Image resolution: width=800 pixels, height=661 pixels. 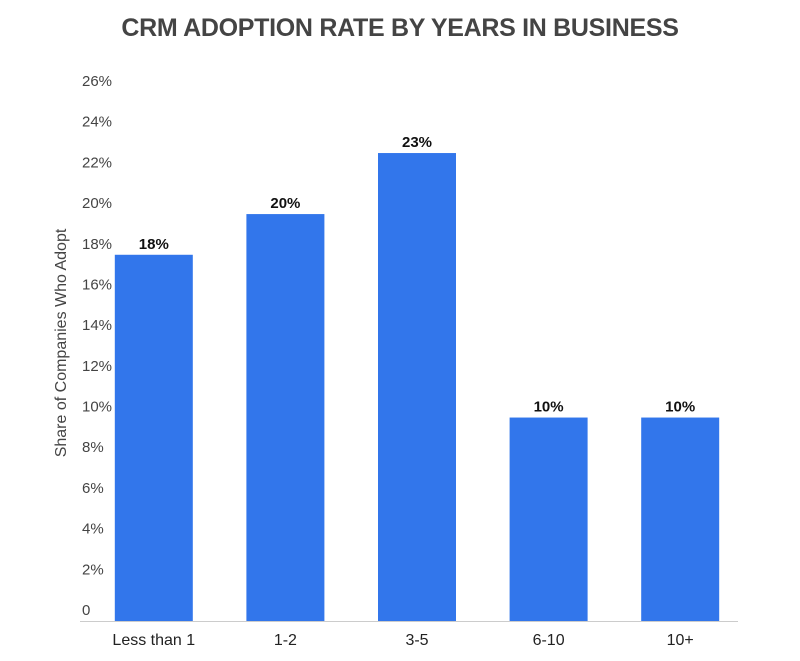 What do you see at coordinates (402, 640) in the screenshot?
I see `x-axis-labels: Less than 1 1-2 3-5 6-10 10+` at bounding box center [402, 640].